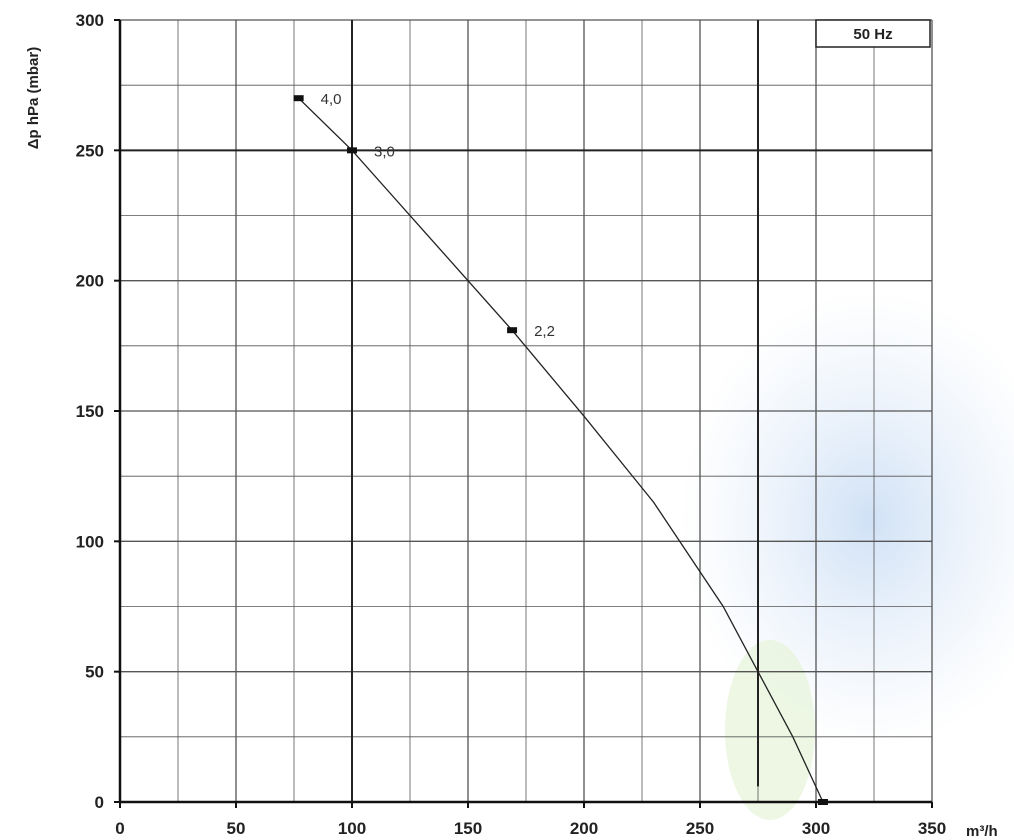 This screenshot has width=1014, height=840. I want to click on data-point-label: 4,0, so click(331, 99).